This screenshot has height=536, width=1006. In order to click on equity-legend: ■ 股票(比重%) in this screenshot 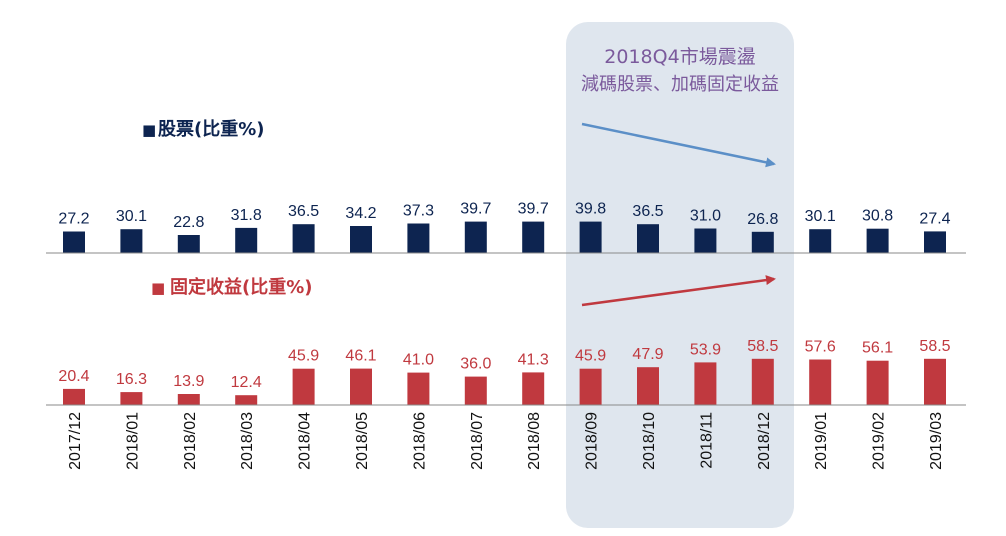, I will do `click(203, 129)`.